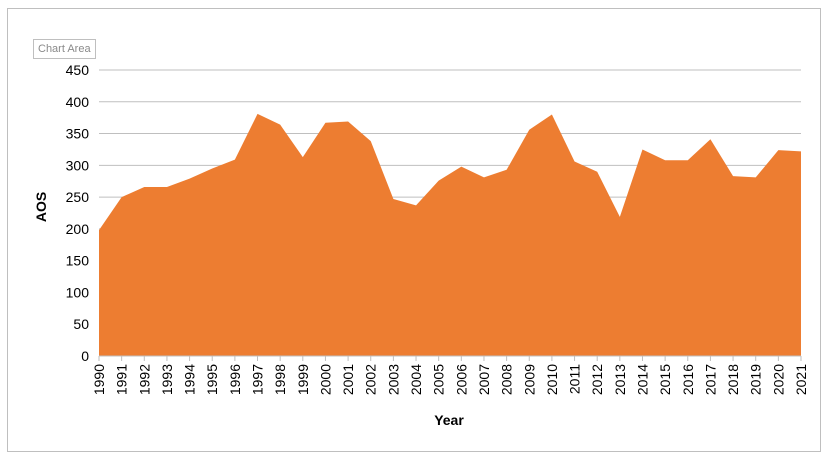 The width and height of the screenshot is (830, 459). What do you see at coordinates (78, 261) in the screenshot?
I see `y-tick-label: 150` at bounding box center [78, 261].